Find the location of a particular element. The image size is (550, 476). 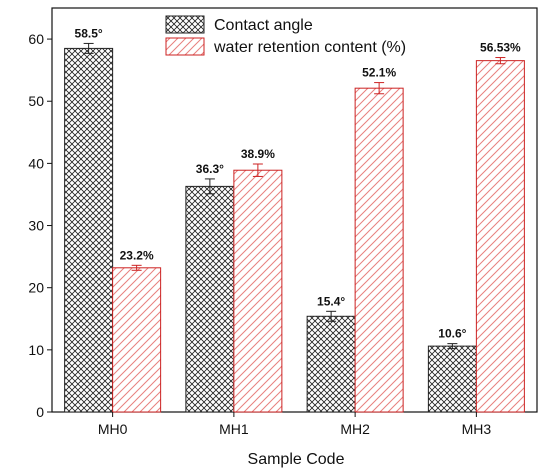

legend-swatch-contact-angle is located at coordinates (185, 24).